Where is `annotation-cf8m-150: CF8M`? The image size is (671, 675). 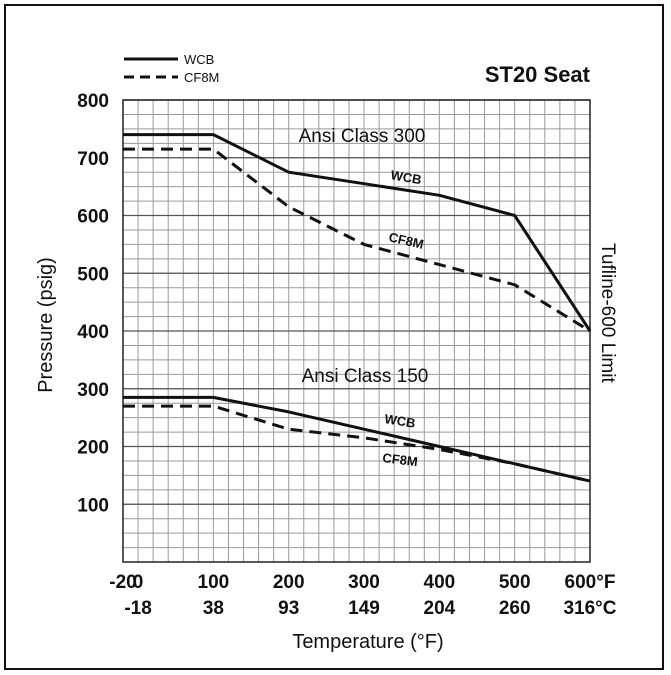 annotation-cf8m-150: CF8M is located at coordinates (400, 459).